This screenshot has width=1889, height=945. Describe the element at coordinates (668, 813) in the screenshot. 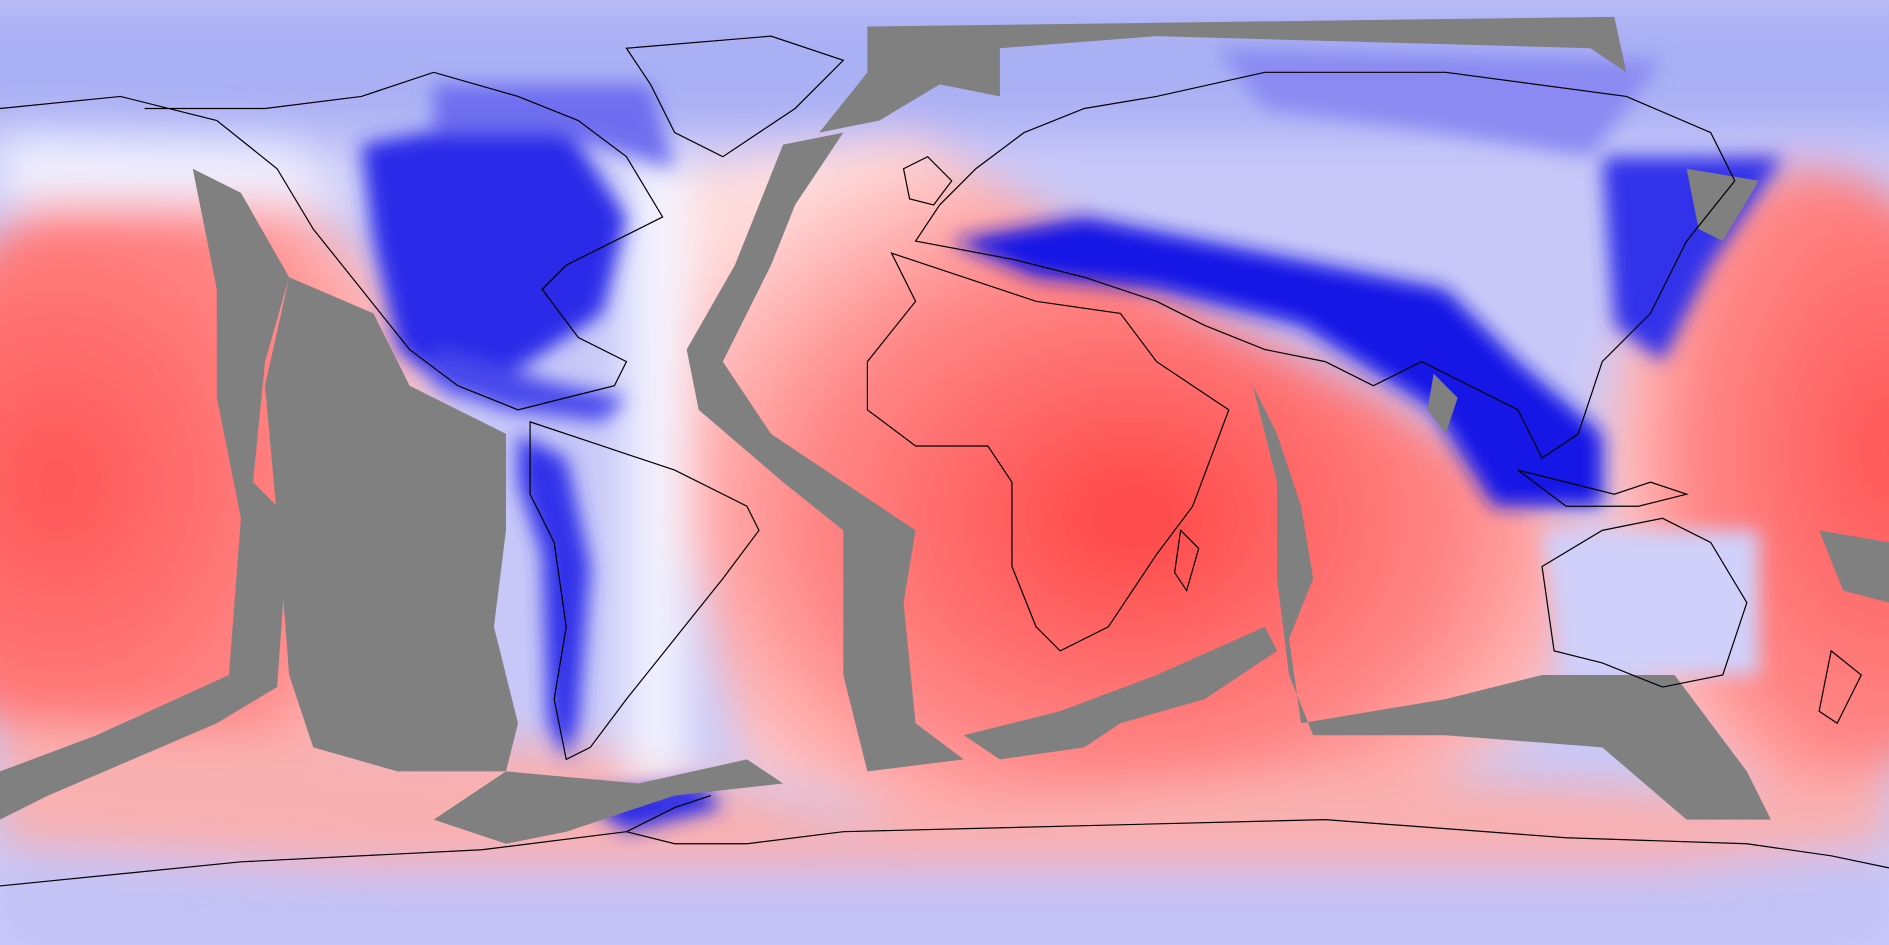

I see `coast-antarctic-peninsula` at that location.